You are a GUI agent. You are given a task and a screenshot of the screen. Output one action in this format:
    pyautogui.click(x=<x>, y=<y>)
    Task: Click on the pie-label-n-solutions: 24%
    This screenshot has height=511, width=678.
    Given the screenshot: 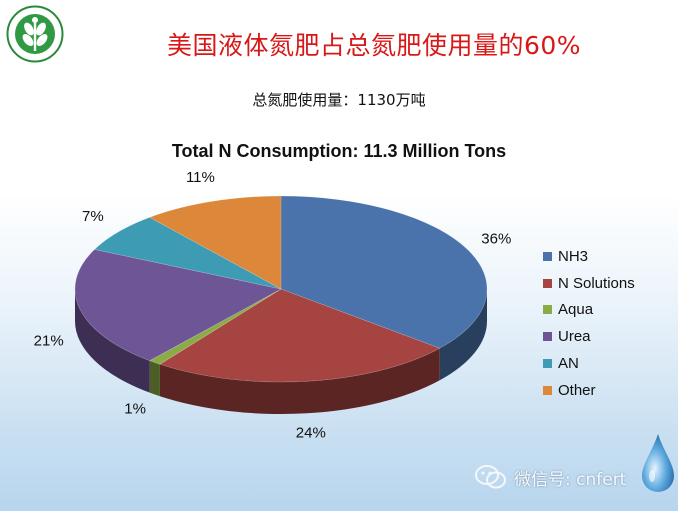 What is the action you would take?
    pyautogui.click(x=311, y=433)
    